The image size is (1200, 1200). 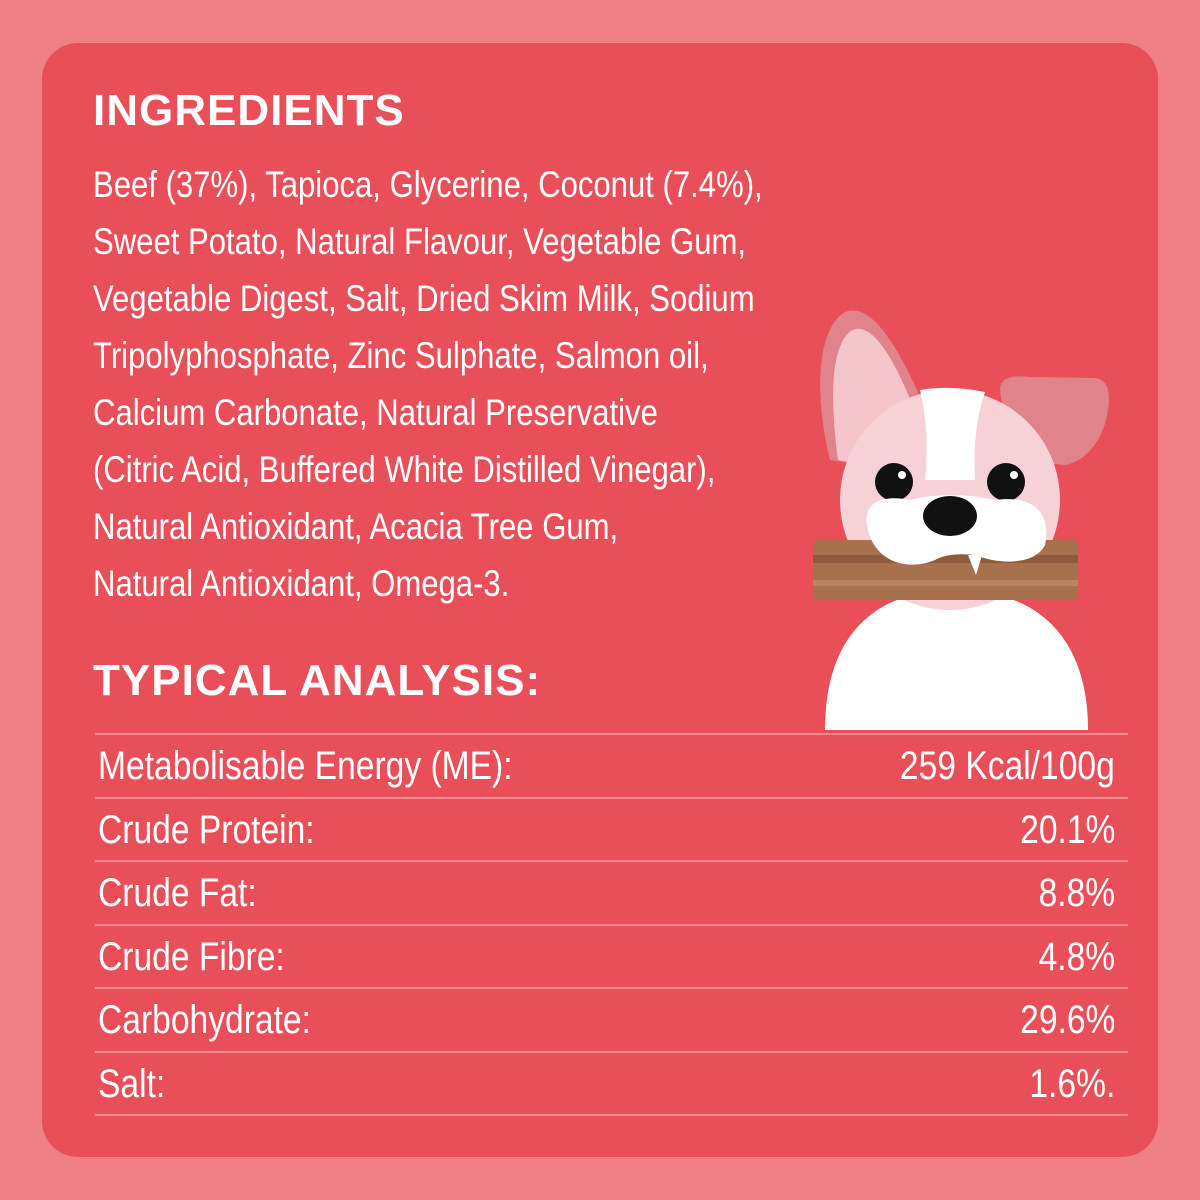 I want to click on row-value: 8.8%, so click(x=1076, y=893).